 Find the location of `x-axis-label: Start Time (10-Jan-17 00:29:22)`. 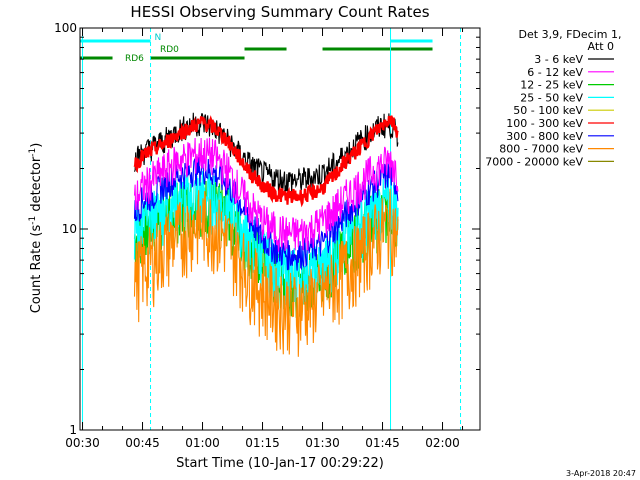

x-axis-label: Start Time (10-Jan-17 00:29:22) is located at coordinates (280, 463).